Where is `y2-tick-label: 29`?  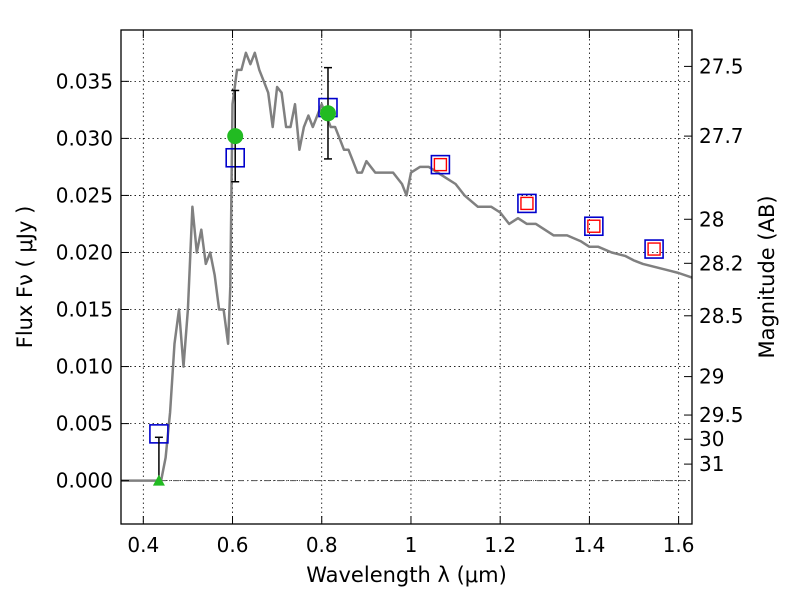 y2-tick-label: 29 is located at coordinates (711, 377).